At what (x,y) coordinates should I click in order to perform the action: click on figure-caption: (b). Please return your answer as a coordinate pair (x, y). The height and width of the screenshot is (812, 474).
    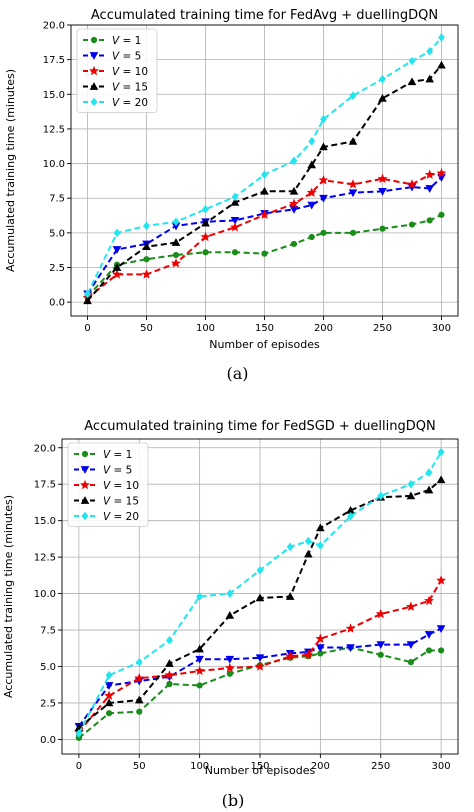
    Looking at the image, I should click on (233, 800).